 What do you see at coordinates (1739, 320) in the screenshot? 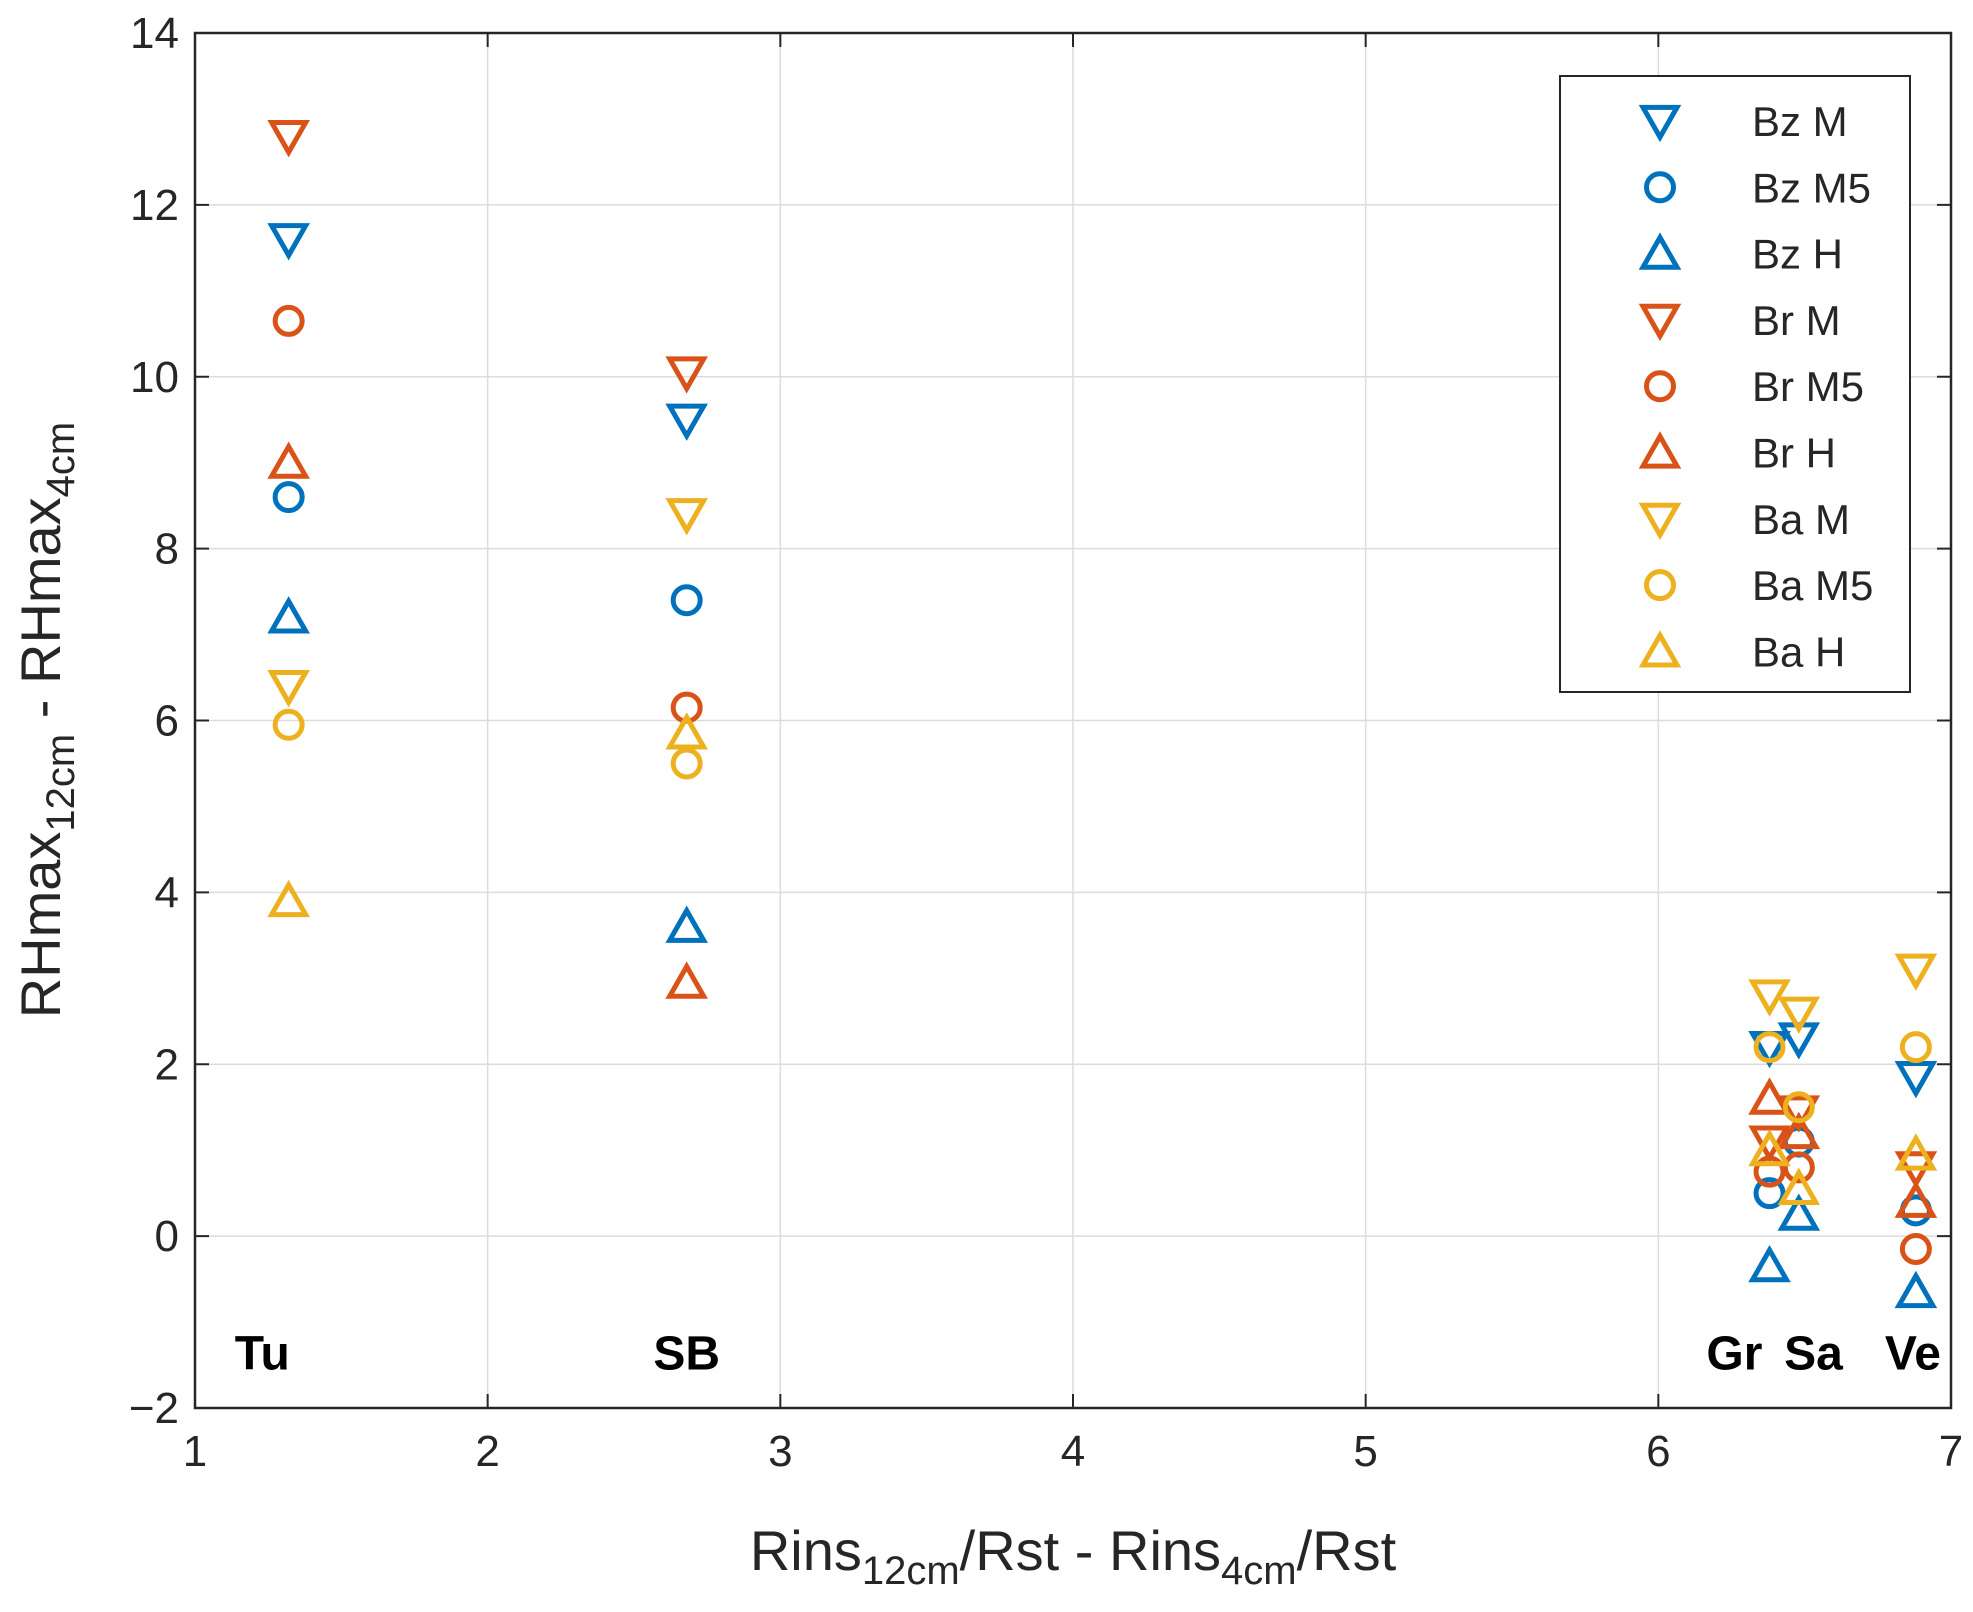
I see `legend-item: Br M` at bounding box center [1739, 320].